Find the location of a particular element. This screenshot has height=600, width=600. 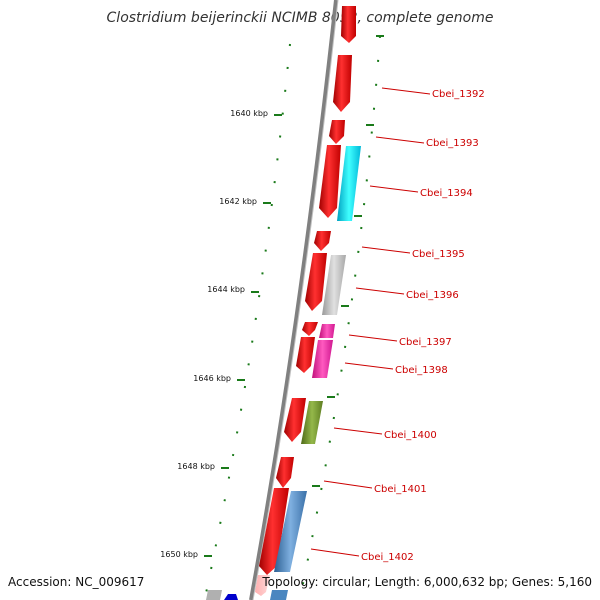

gene-label-cbei-1398: Cbei_1398 is located at coordinates (421, 370).